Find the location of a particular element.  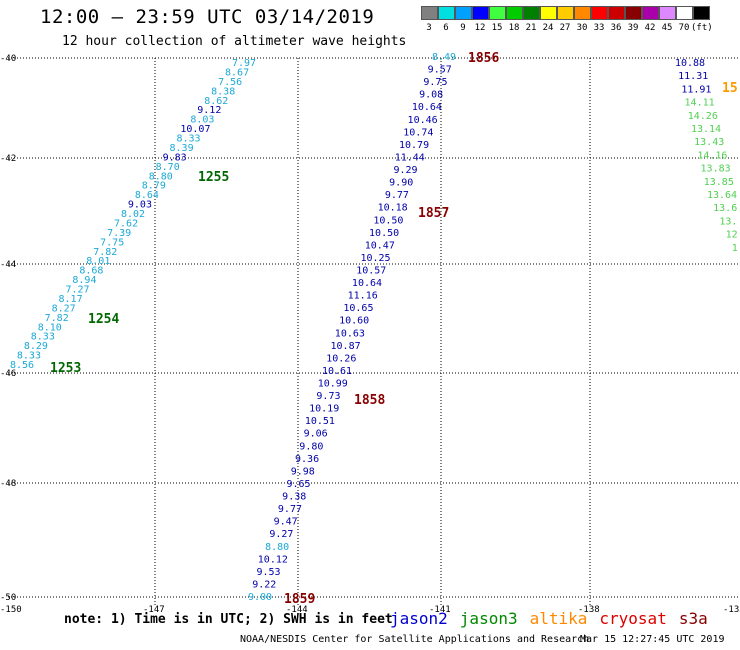

footer-timestamp: Mar 15 12:27:45 UTC 2019 is located at coordinates (652, 639).